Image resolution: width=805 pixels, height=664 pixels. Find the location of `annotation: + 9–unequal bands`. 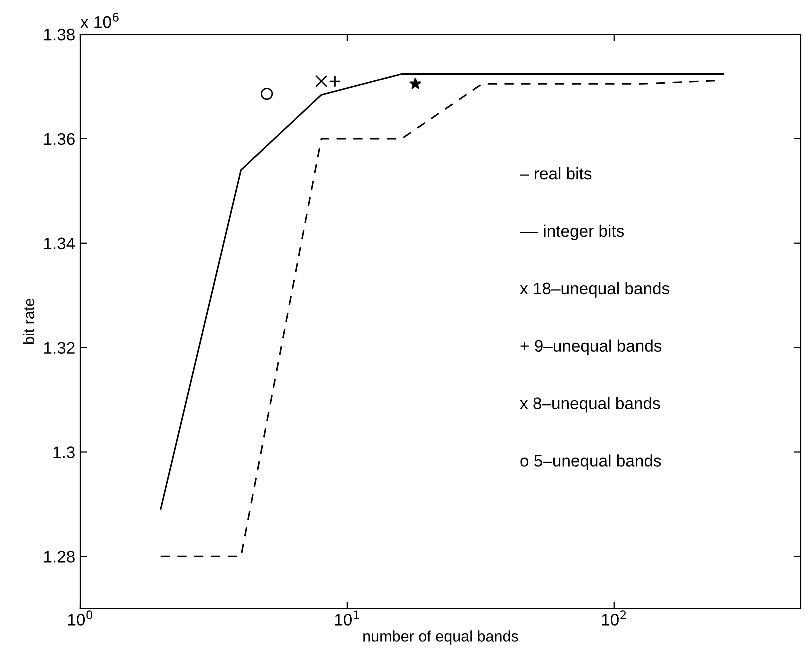

annotation: + 9–unequal bands is located at coordinates (591, 348).